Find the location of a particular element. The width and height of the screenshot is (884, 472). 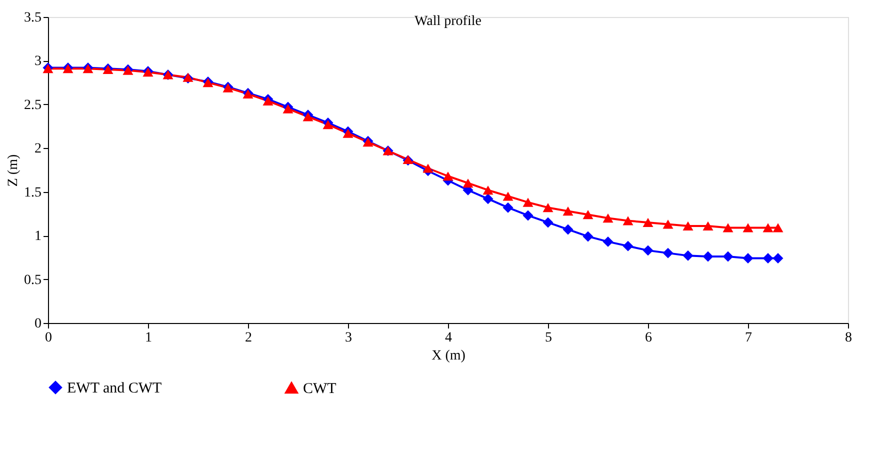

y-axis-title: Z (m) is located at coordinates (13, 170).